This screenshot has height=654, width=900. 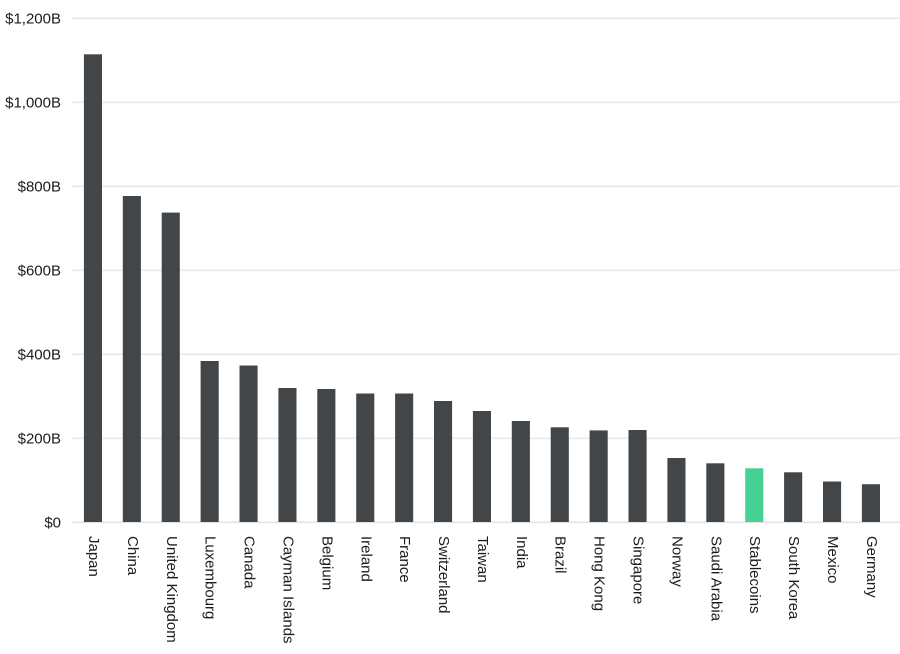 I want to click on svg-text: $1,000B, so click(x=33, y=103).